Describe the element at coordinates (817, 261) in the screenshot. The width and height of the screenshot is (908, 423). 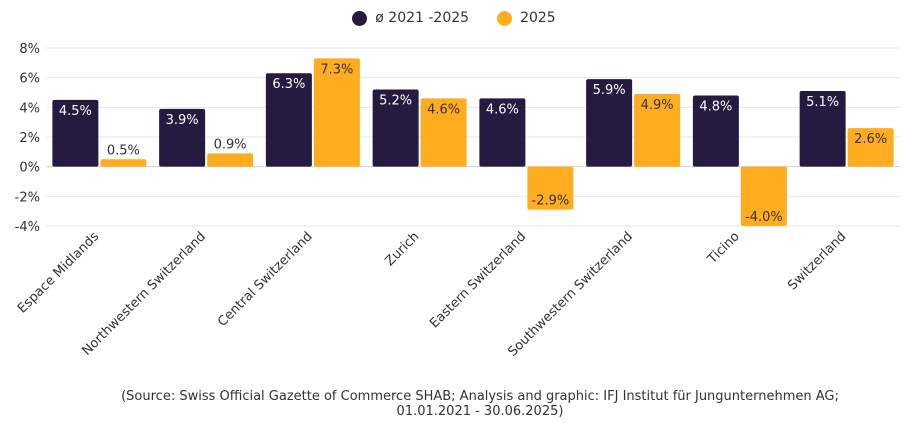
I see `x-category-label: Switzerland` at that location.